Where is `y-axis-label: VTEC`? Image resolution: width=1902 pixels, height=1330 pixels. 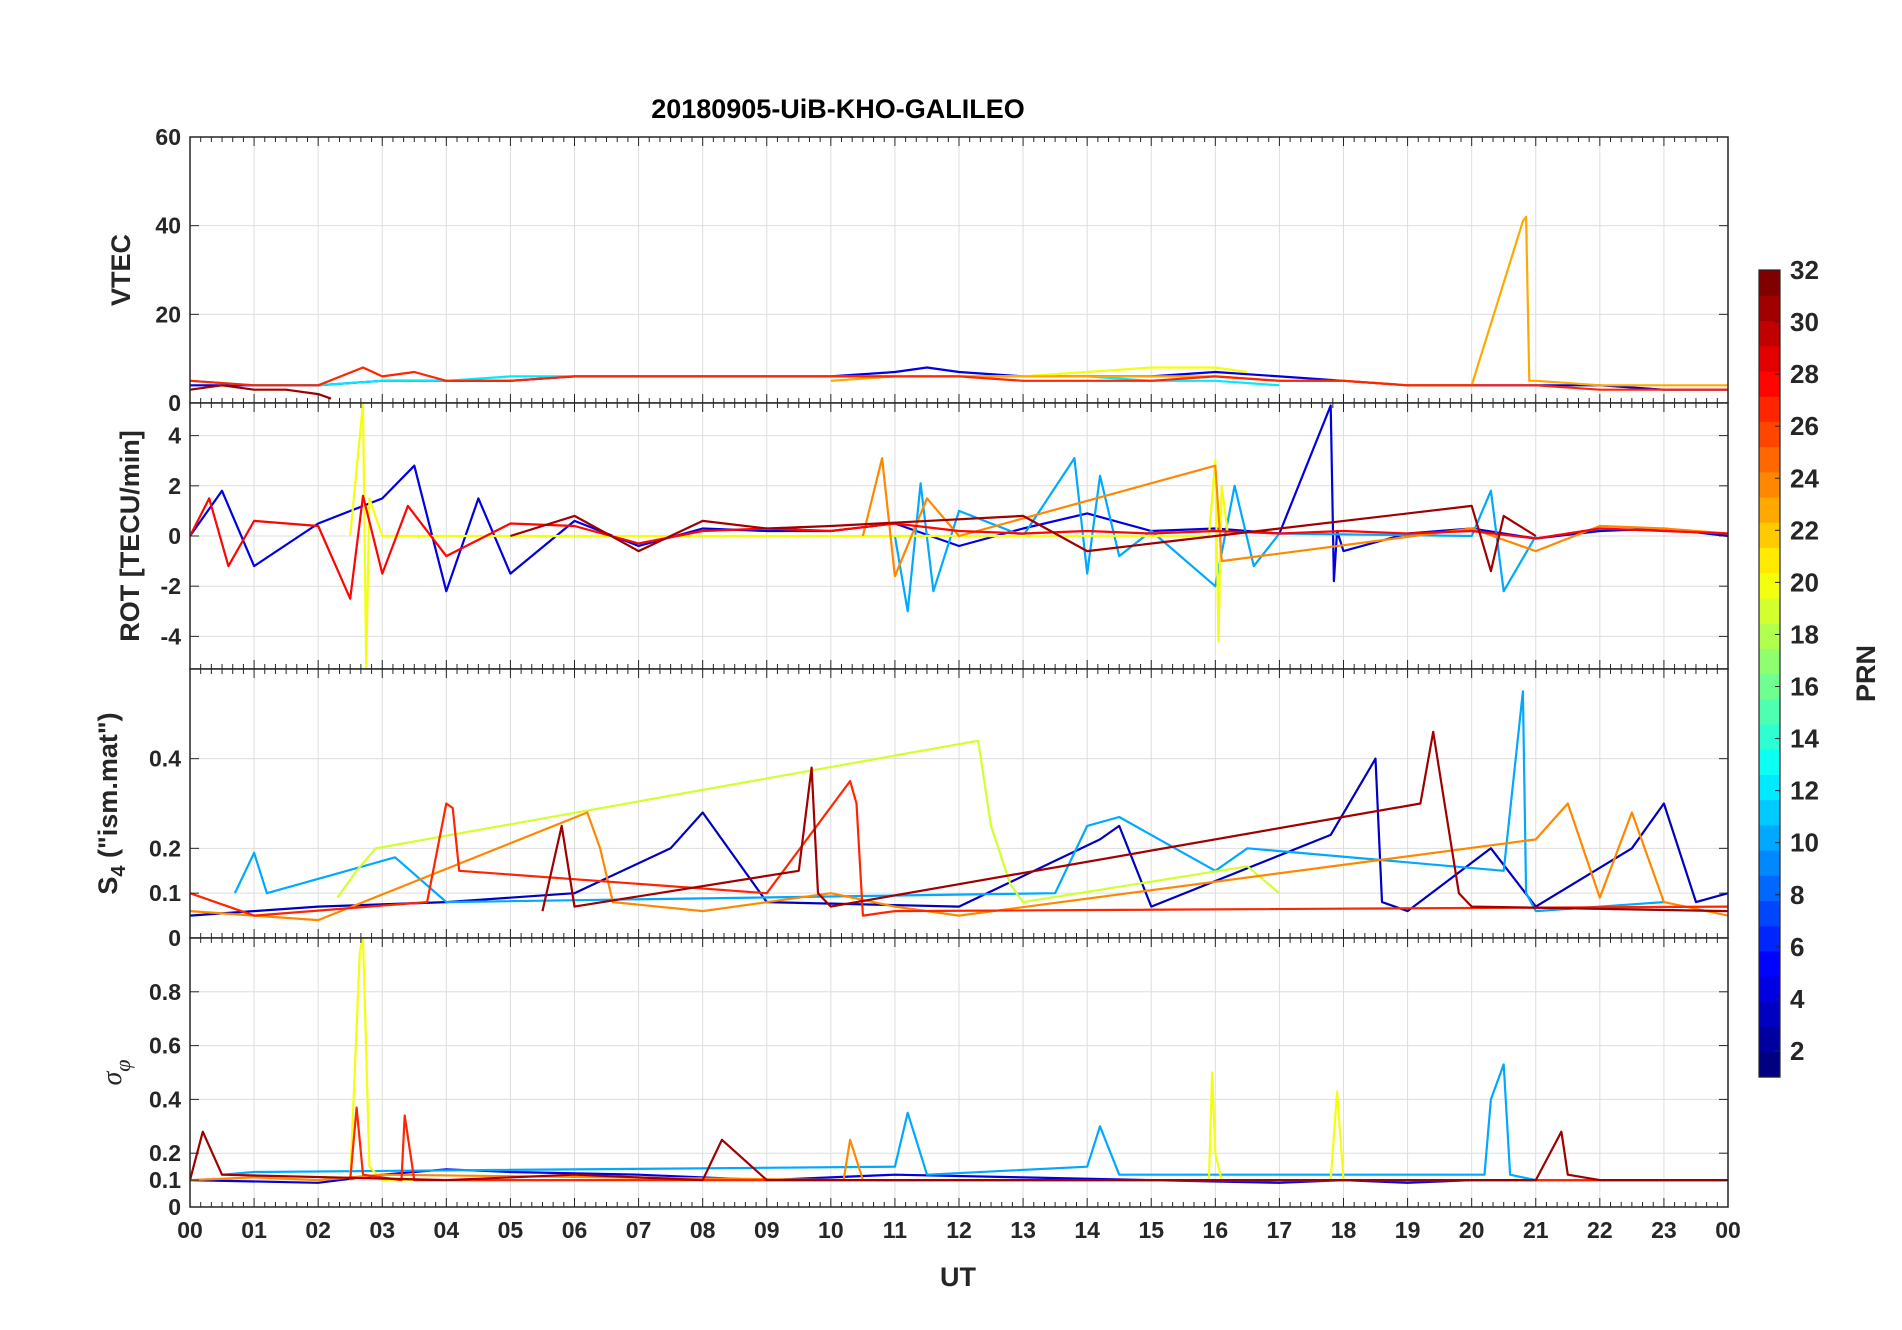 y-axis-label: VTEC is located at coordinates (121, 270).